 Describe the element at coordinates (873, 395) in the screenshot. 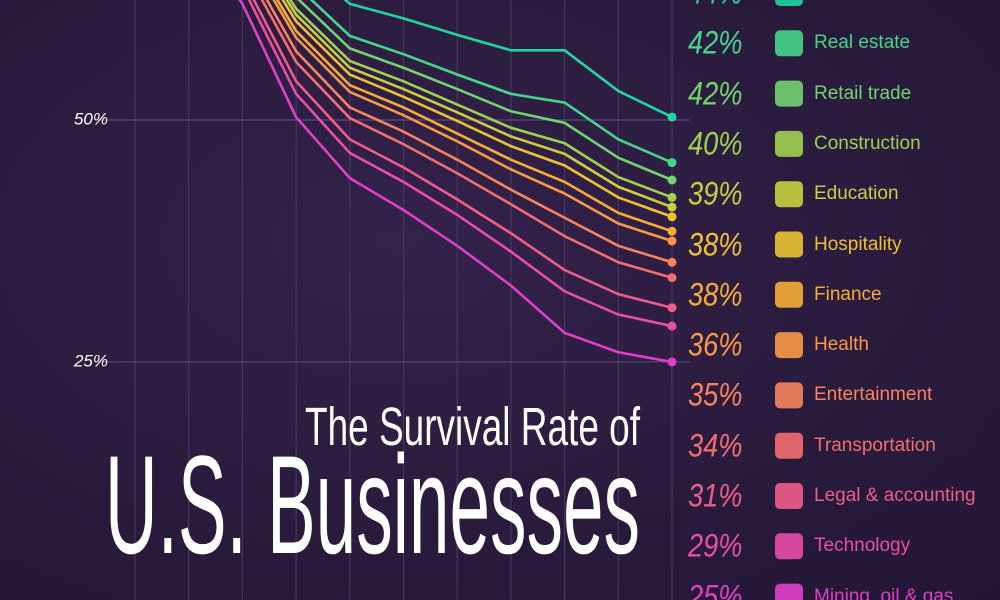

I see `legend-label: Entertainment` at that location.